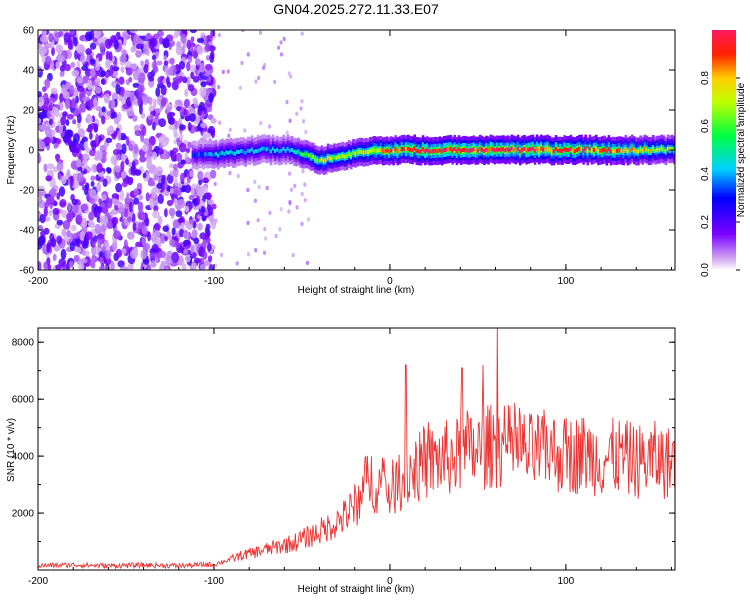  I want to click on y-tick-label: 4000, so click(23, 457).